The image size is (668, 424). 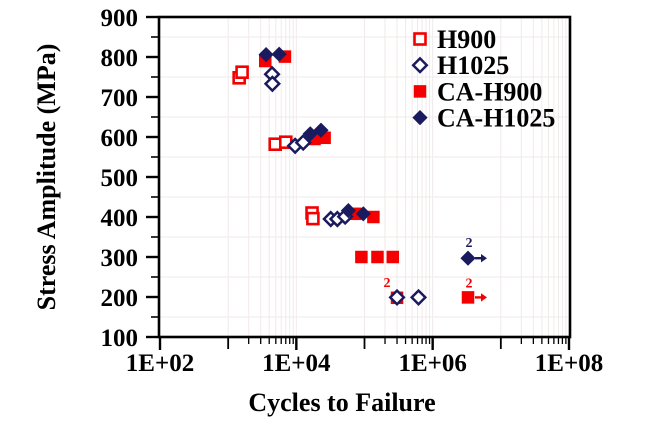 I want to click on y-tick-label: 800, so click(x=120, y=58).